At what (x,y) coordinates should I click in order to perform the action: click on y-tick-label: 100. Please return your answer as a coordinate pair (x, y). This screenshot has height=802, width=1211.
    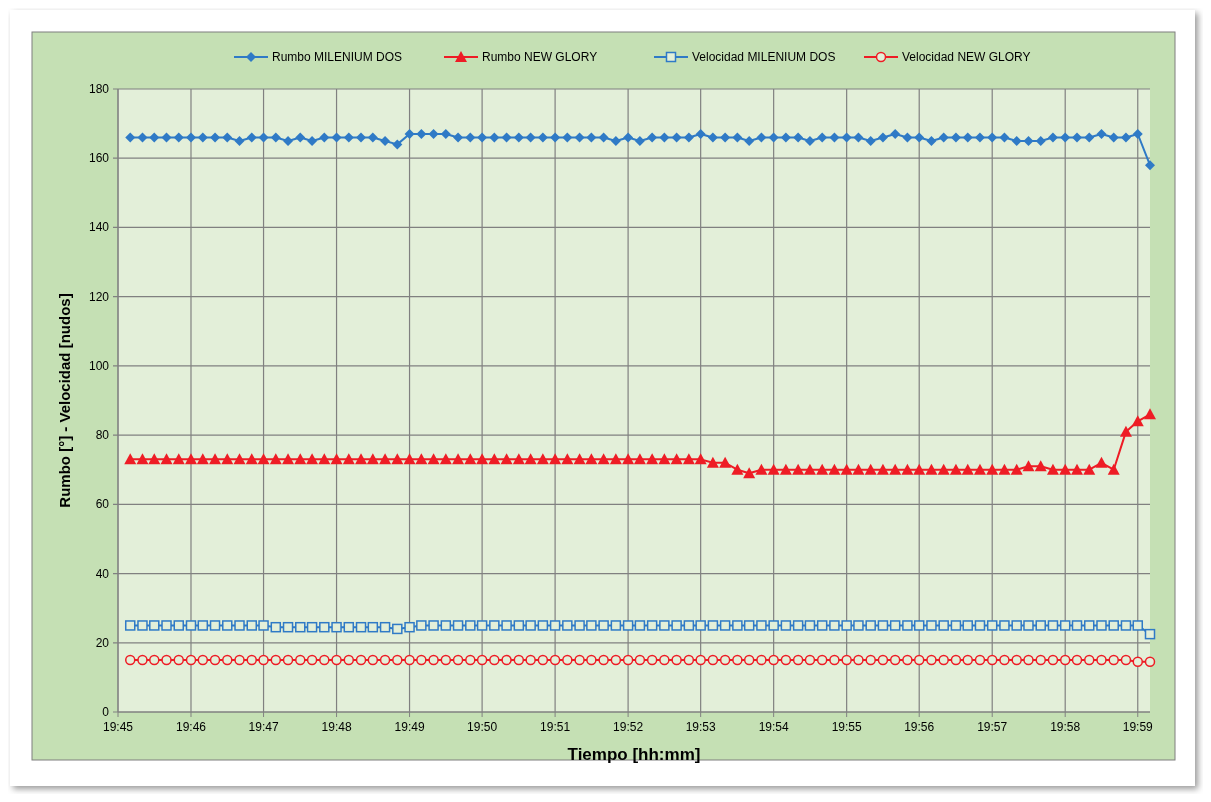
    Looking at the image, I should click on (99, 365).